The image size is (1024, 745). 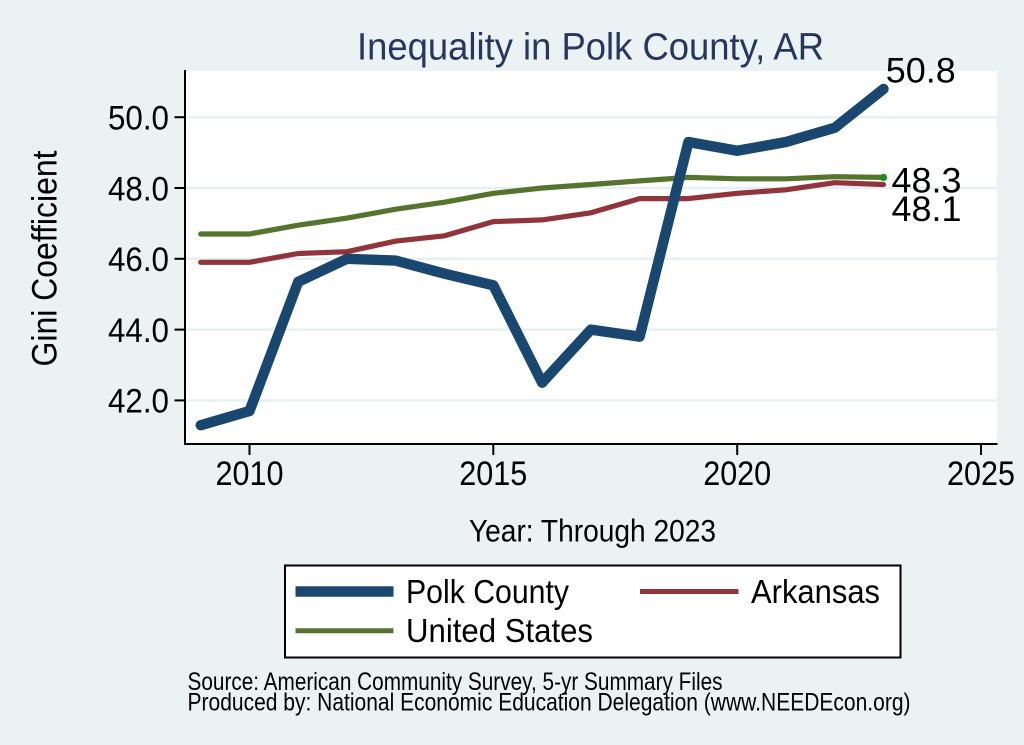 What do you see at coordinates (138, 260) in the screenshot?
I see `svg-text: 46.0` at bounding box center [138, 260].